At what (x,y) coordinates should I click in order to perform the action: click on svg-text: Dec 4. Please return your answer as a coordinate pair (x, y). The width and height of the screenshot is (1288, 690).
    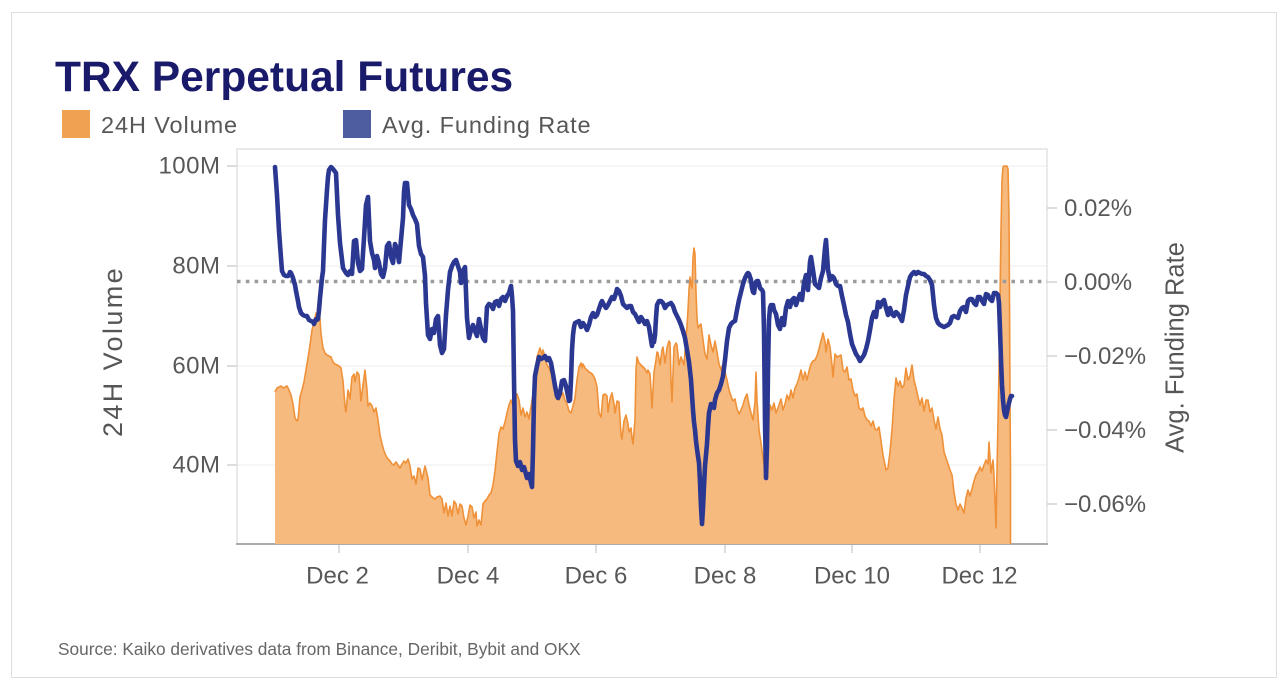
    Looking at the image, I should click on (468, 576).